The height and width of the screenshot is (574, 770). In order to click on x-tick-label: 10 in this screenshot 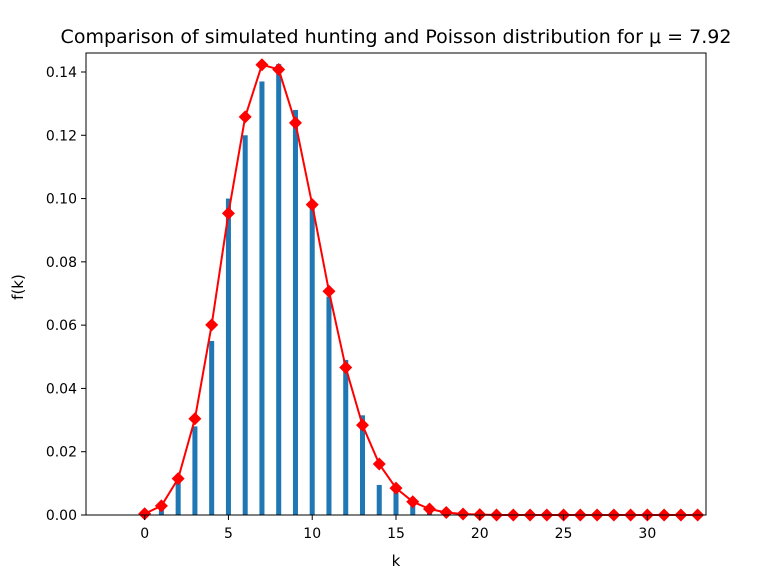, I will do `click(312, 534)`.